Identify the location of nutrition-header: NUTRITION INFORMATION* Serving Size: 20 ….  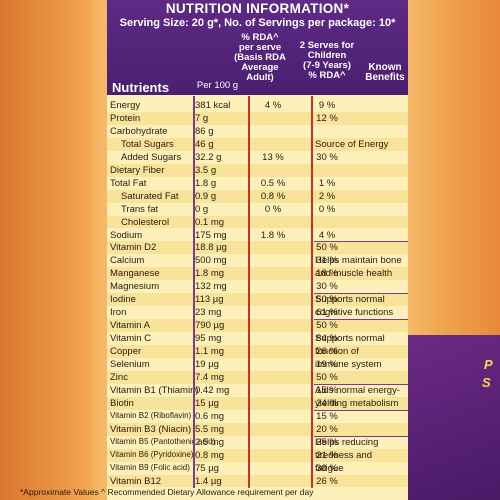
(257, 47).